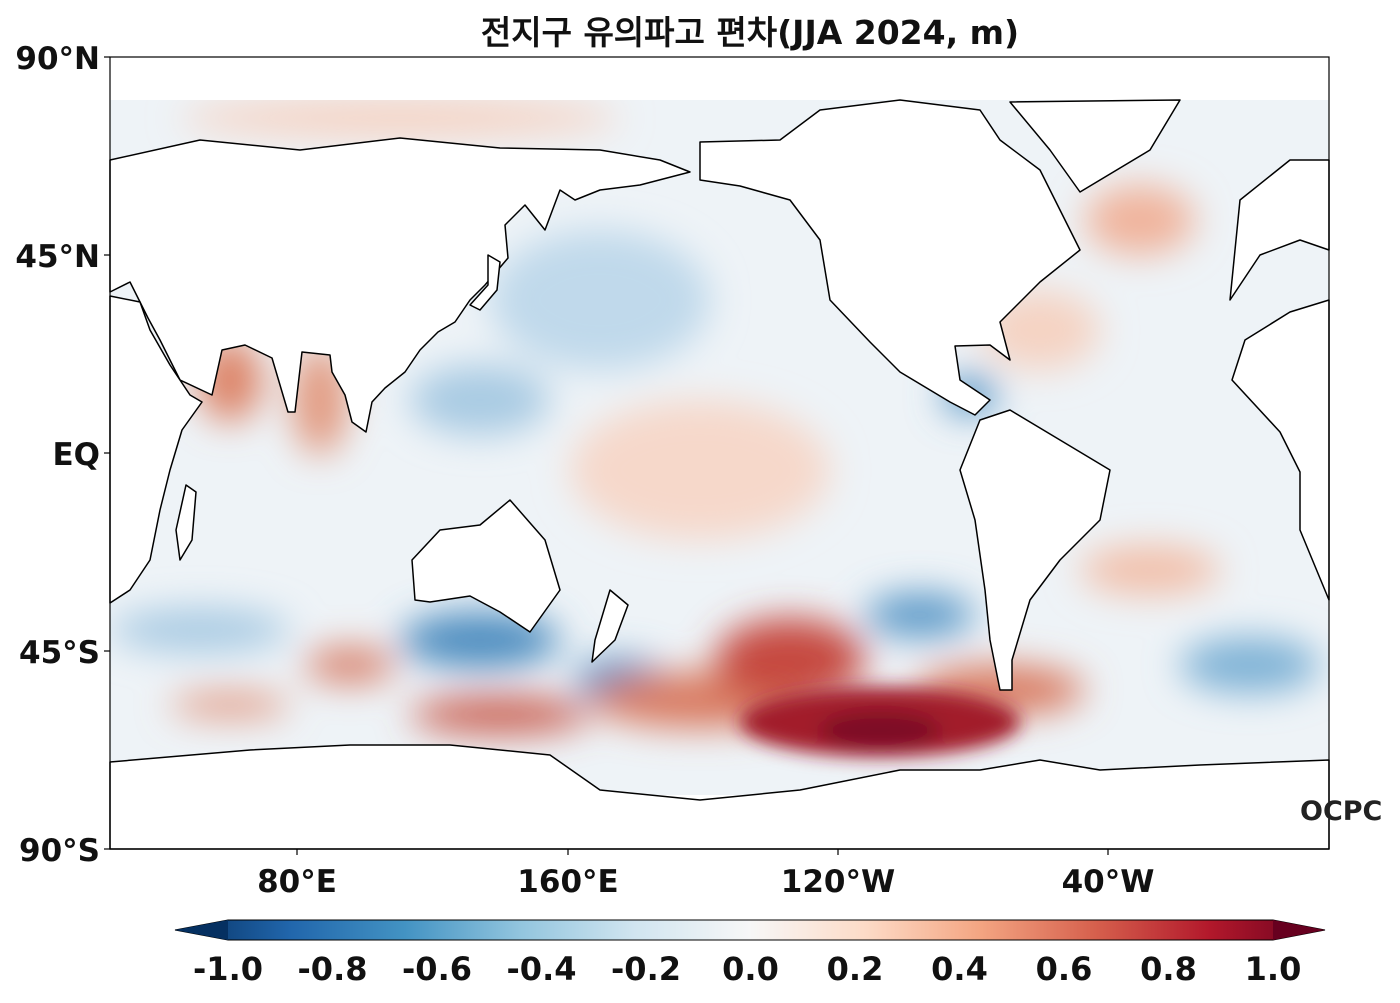  I want to click on lat-label-90s: 90°S, so click(59, 851).